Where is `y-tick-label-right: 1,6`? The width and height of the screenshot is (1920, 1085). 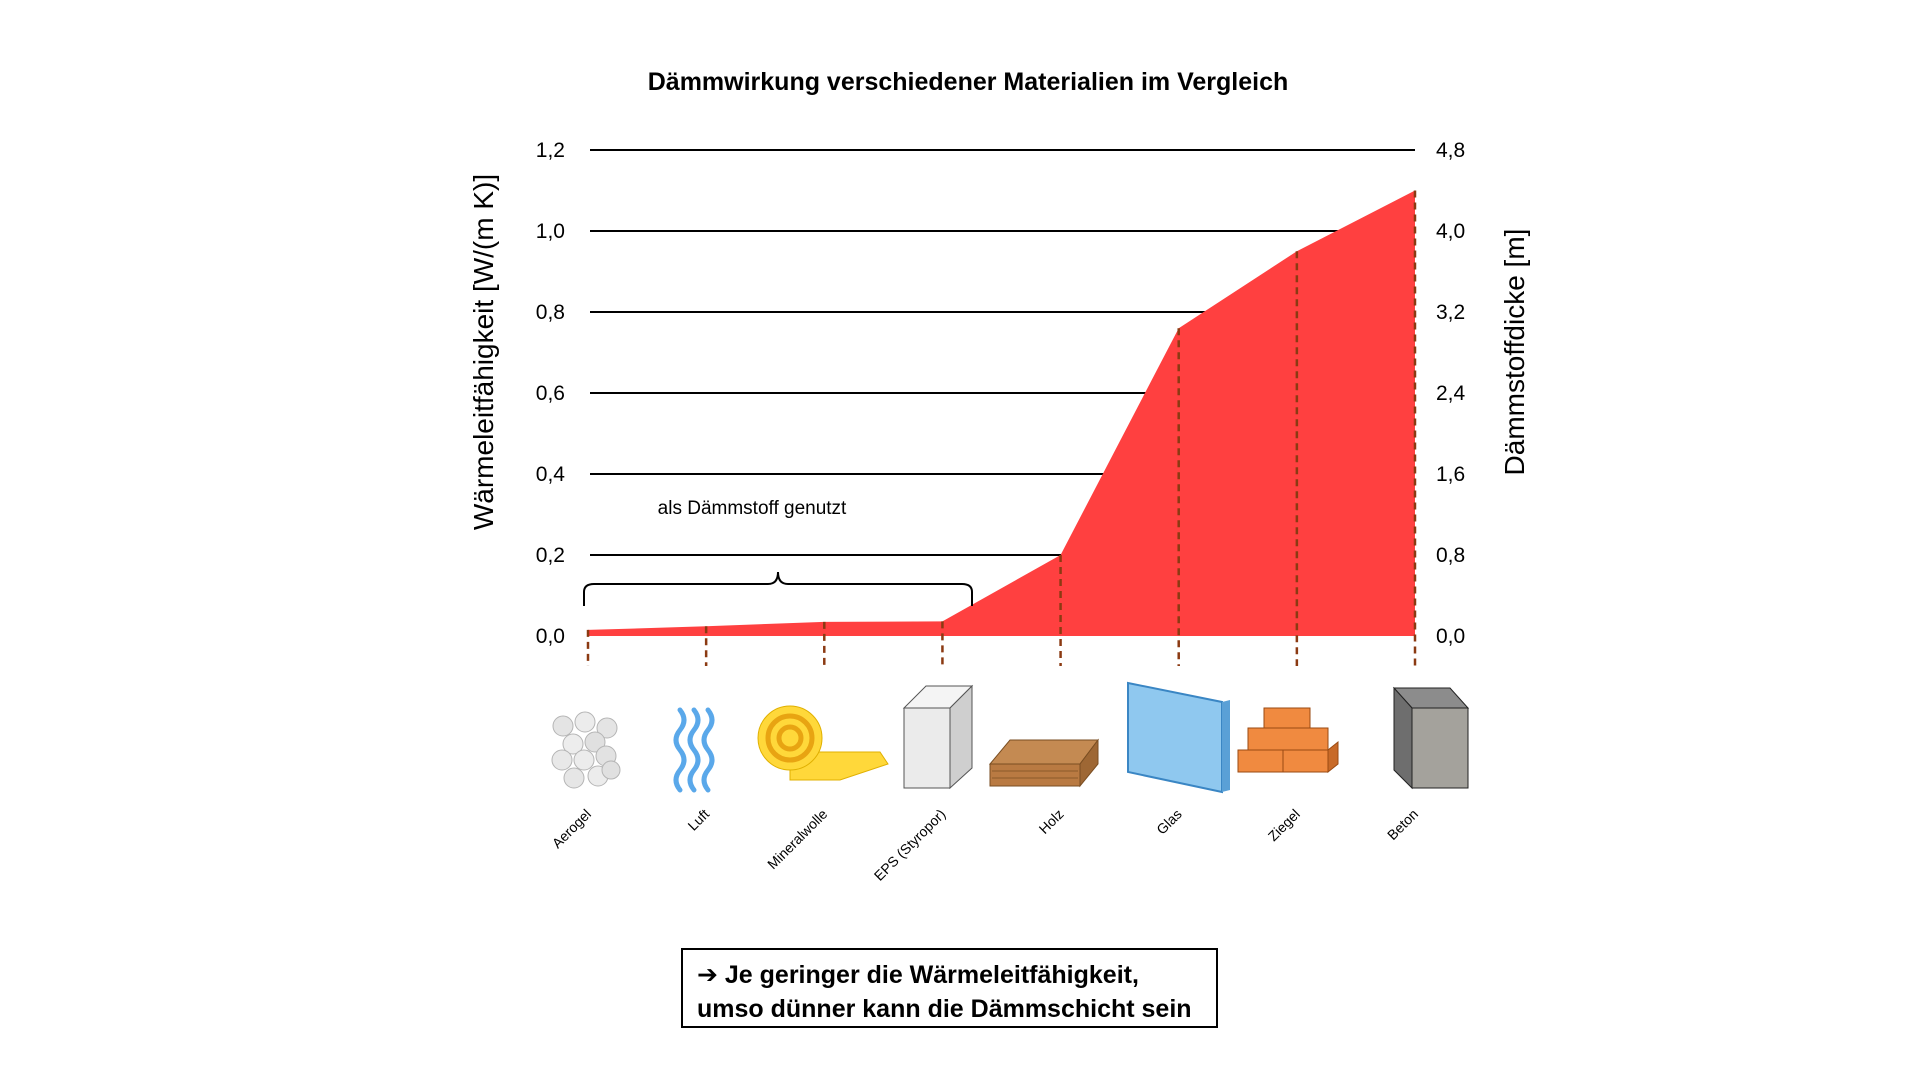
y-tick-label-right: 1,6 is located at coordinates (1450, 474).